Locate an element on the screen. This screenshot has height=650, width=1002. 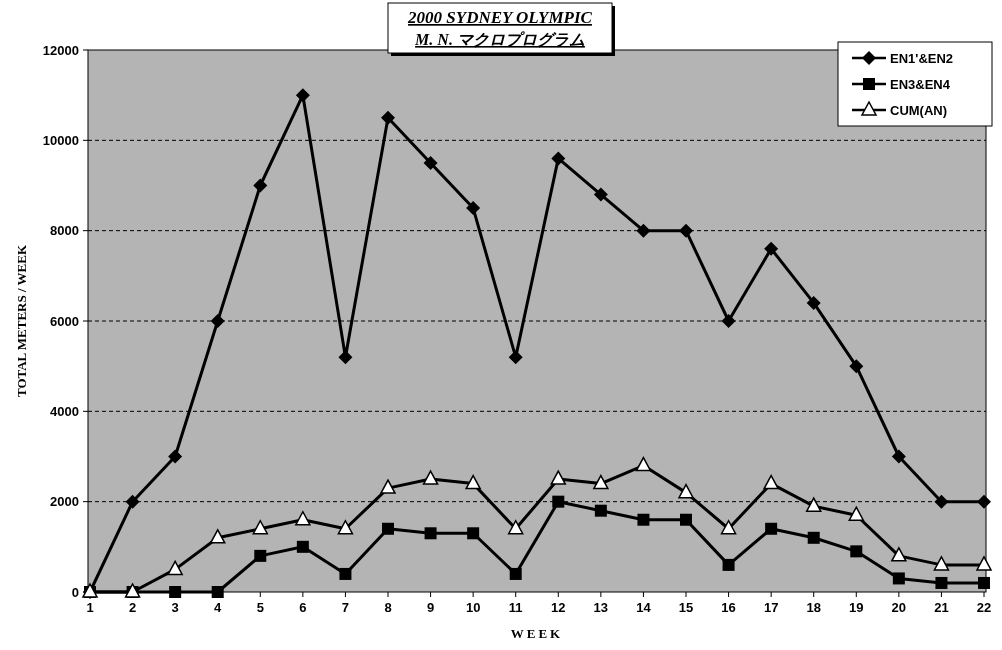
x-axis-title: WEEK is located at coordinates (537, 633).